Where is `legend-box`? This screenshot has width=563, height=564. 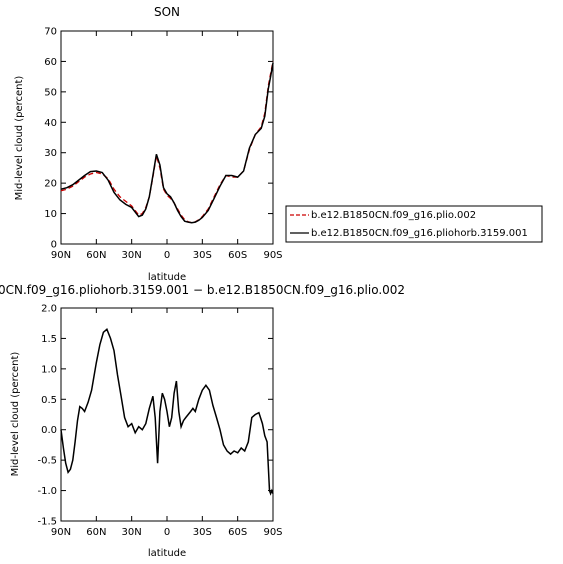 legend-box is located at coordinates (414, 224).